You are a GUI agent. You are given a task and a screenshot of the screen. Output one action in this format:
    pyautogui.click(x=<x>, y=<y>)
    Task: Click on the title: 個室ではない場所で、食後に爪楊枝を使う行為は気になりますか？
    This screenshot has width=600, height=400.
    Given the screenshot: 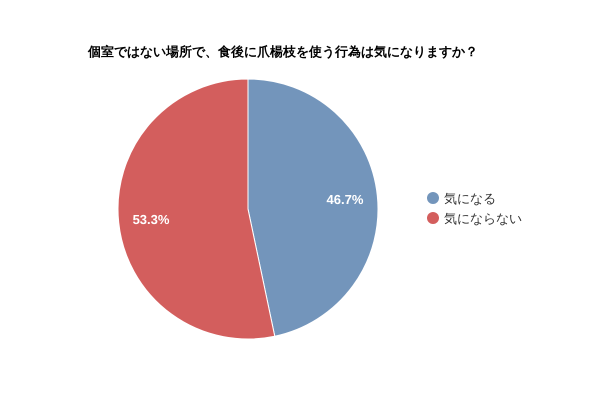 What is the action you would take?
    pyautogui.click(x=283, y=51)
    